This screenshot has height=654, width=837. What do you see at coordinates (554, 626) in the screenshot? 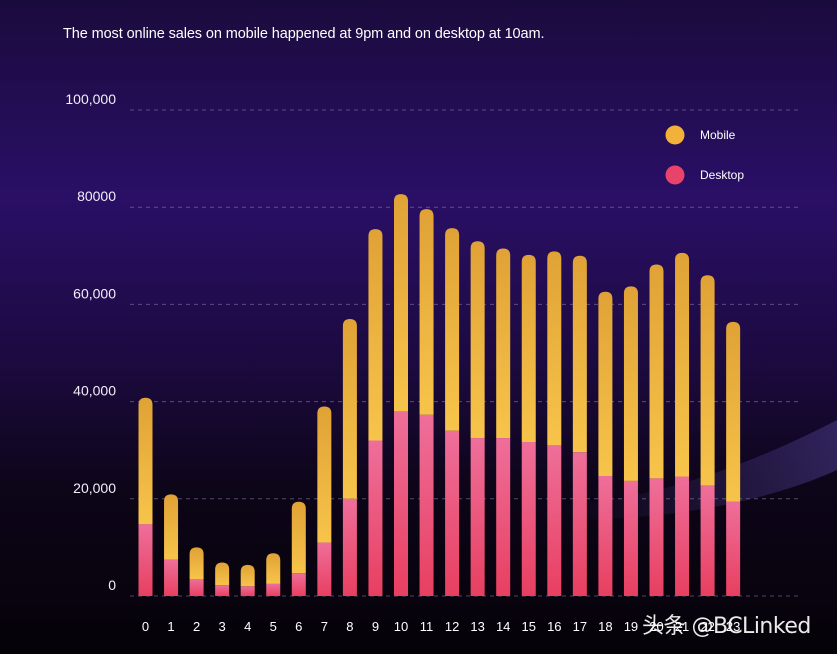
I see `x-tick-label: 16` at bounding box center [554, 626].